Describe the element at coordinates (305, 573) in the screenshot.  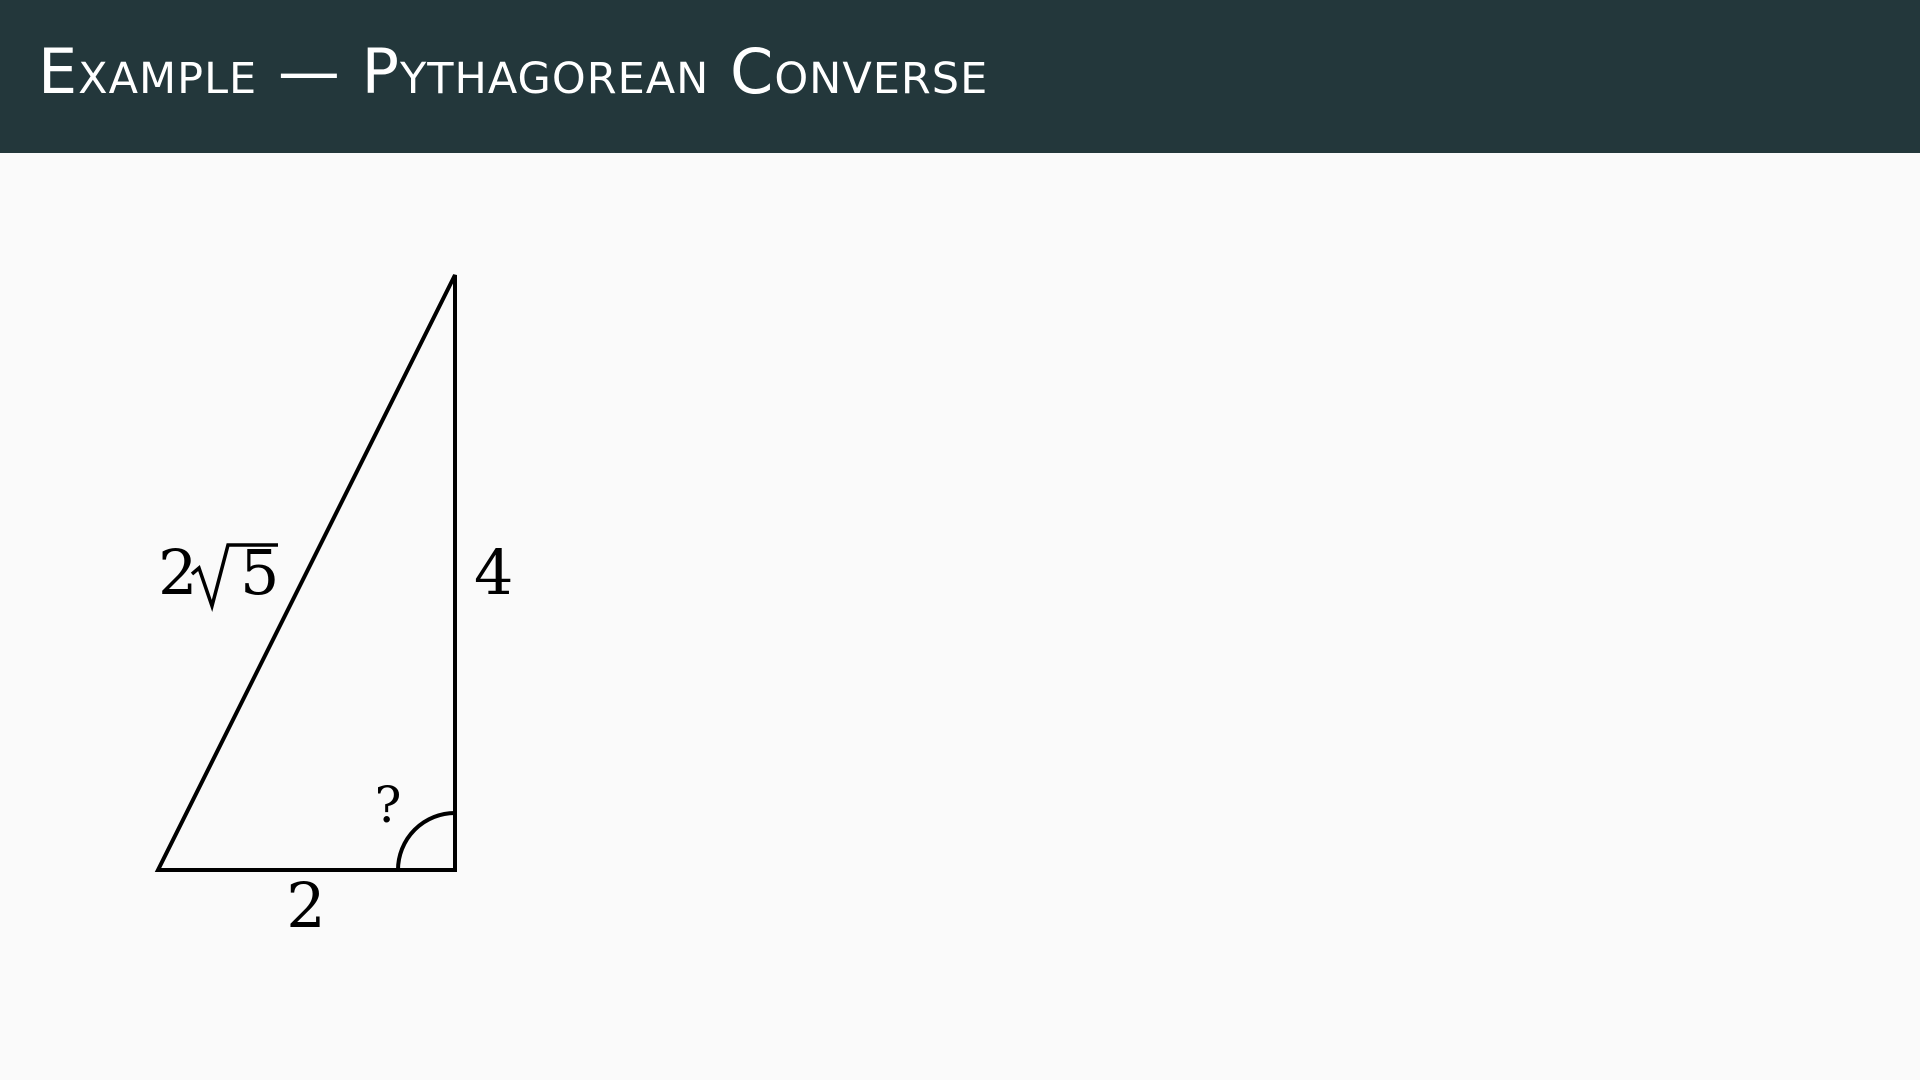
I see `right-triangle` at that location.